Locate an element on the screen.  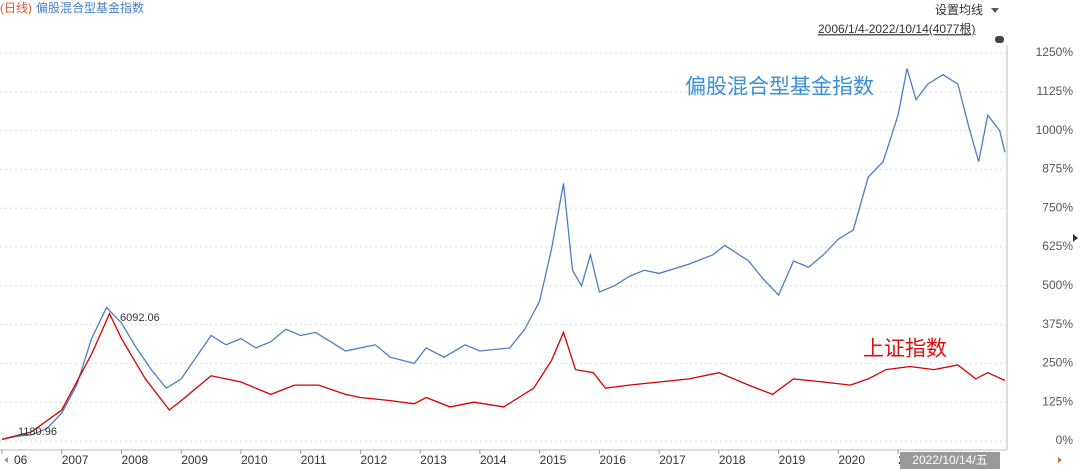
y-tick-label: 500% is located at coordinates (1057, 285).